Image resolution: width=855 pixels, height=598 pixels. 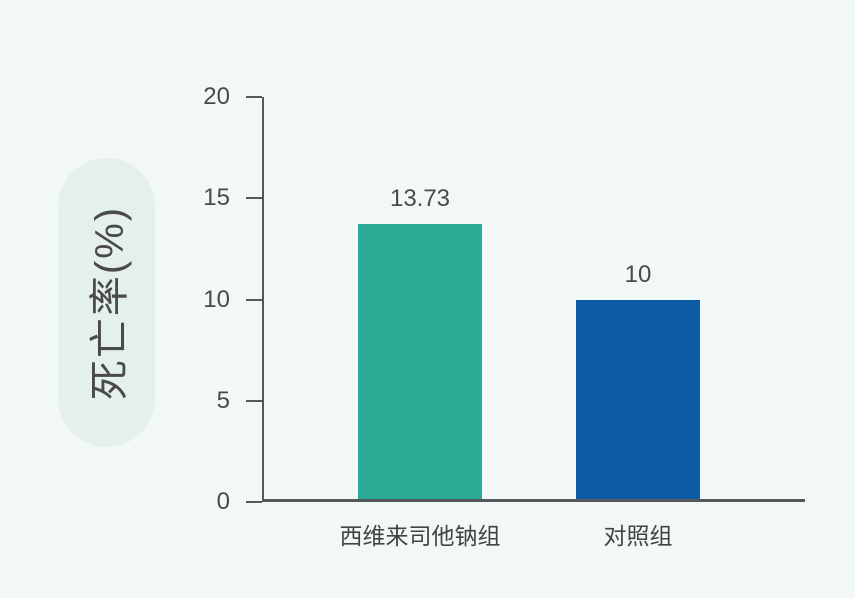 I want to click on y-tick-label: 0, so click(x=223, y=501).